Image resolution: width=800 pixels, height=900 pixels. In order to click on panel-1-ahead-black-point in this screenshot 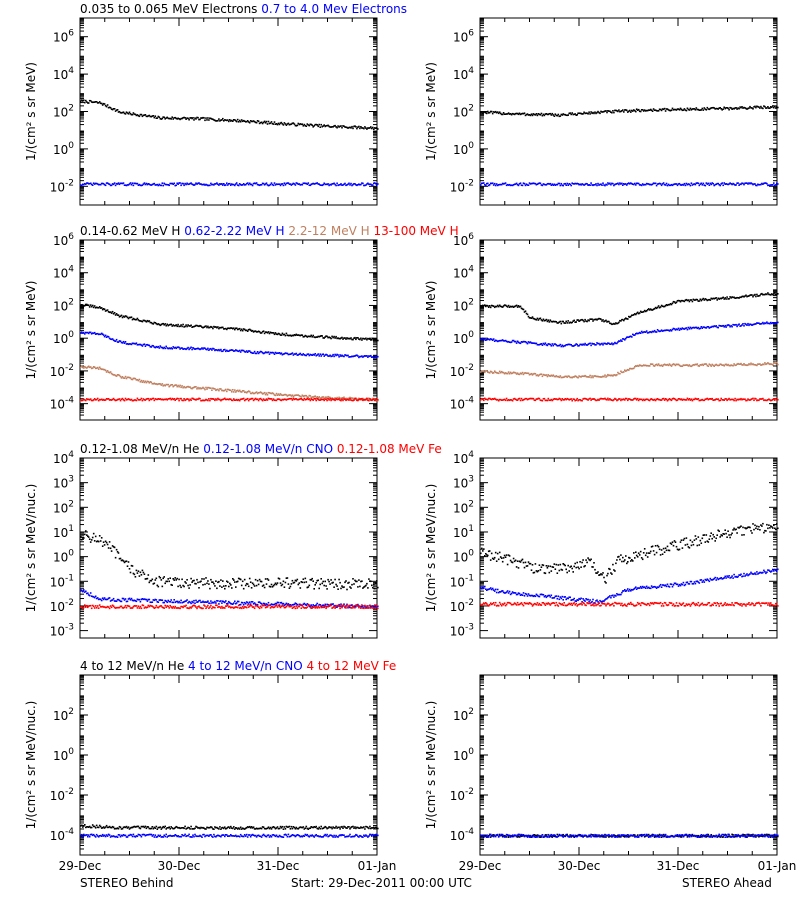, I will do `click(523, 309)`.